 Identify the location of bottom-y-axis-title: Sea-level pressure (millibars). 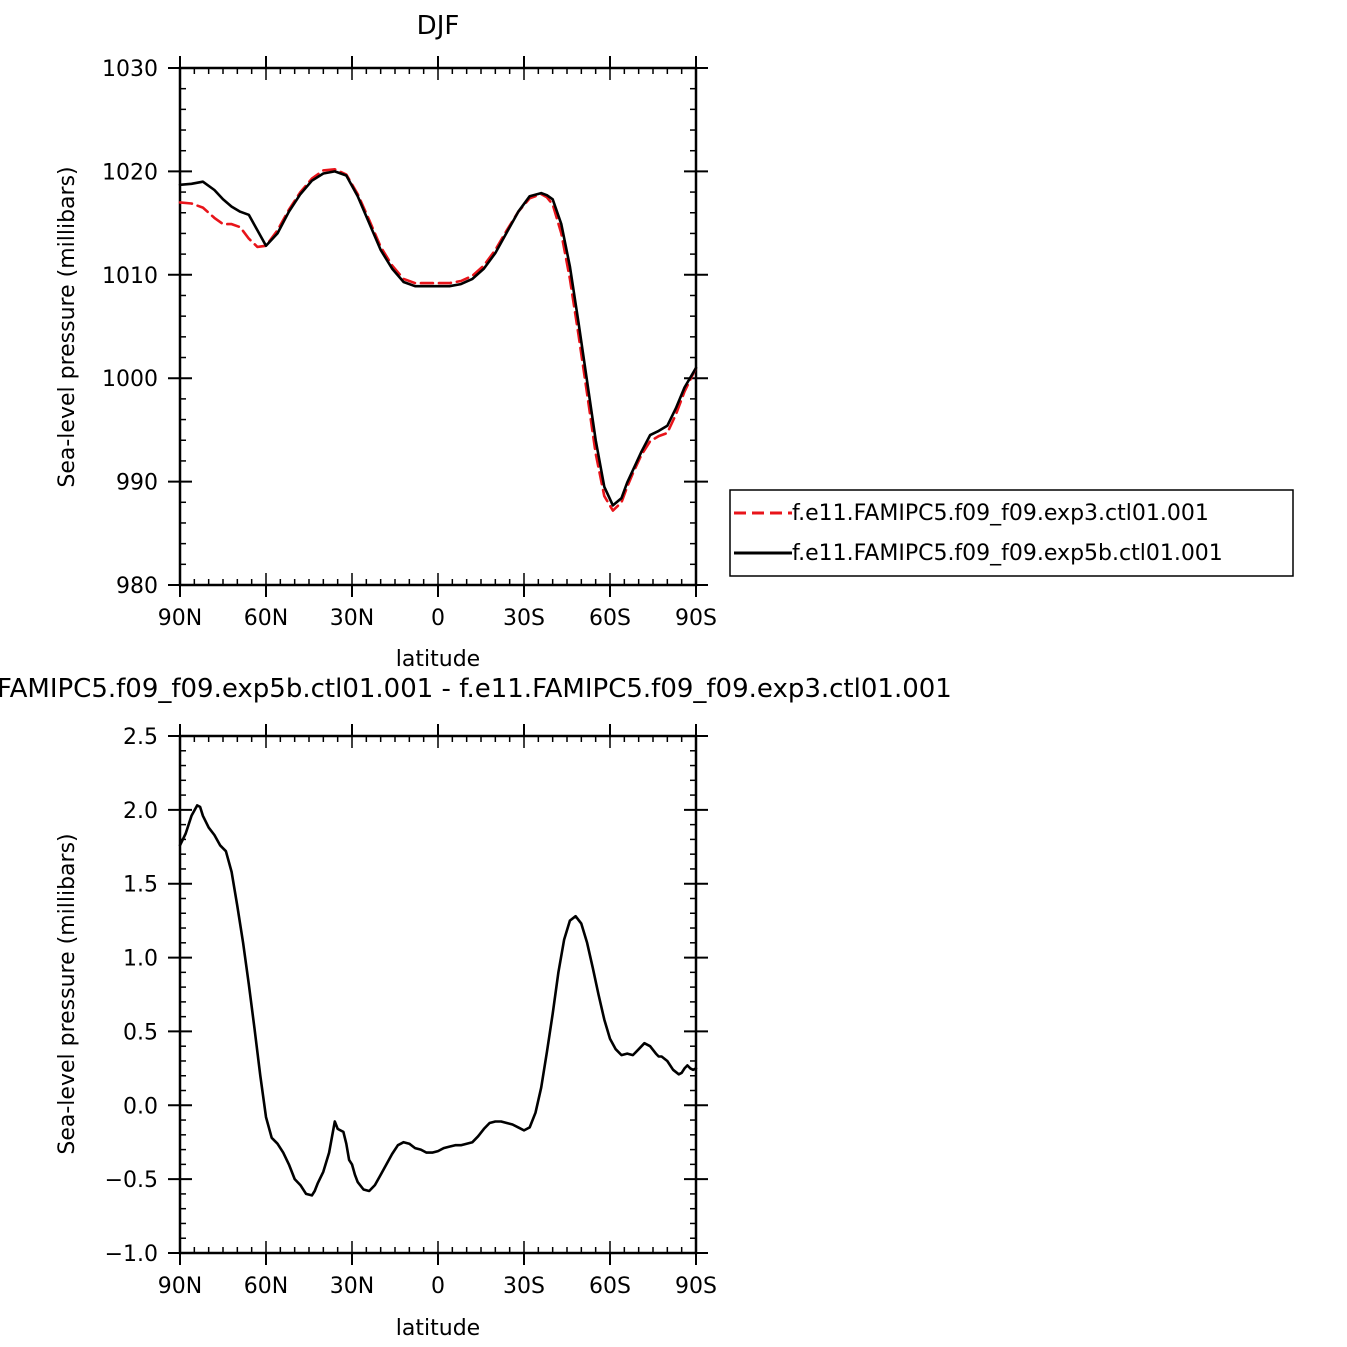
(67, 993).